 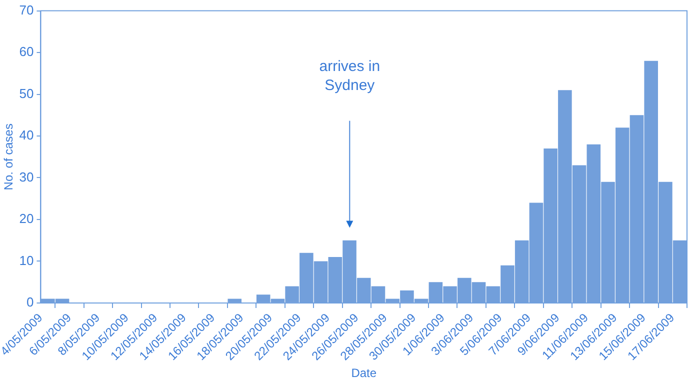 What do you see at coordinates (26, 52) in the screenshot?
I see `y-tick-label: 60` at bounding box center [26, 52].